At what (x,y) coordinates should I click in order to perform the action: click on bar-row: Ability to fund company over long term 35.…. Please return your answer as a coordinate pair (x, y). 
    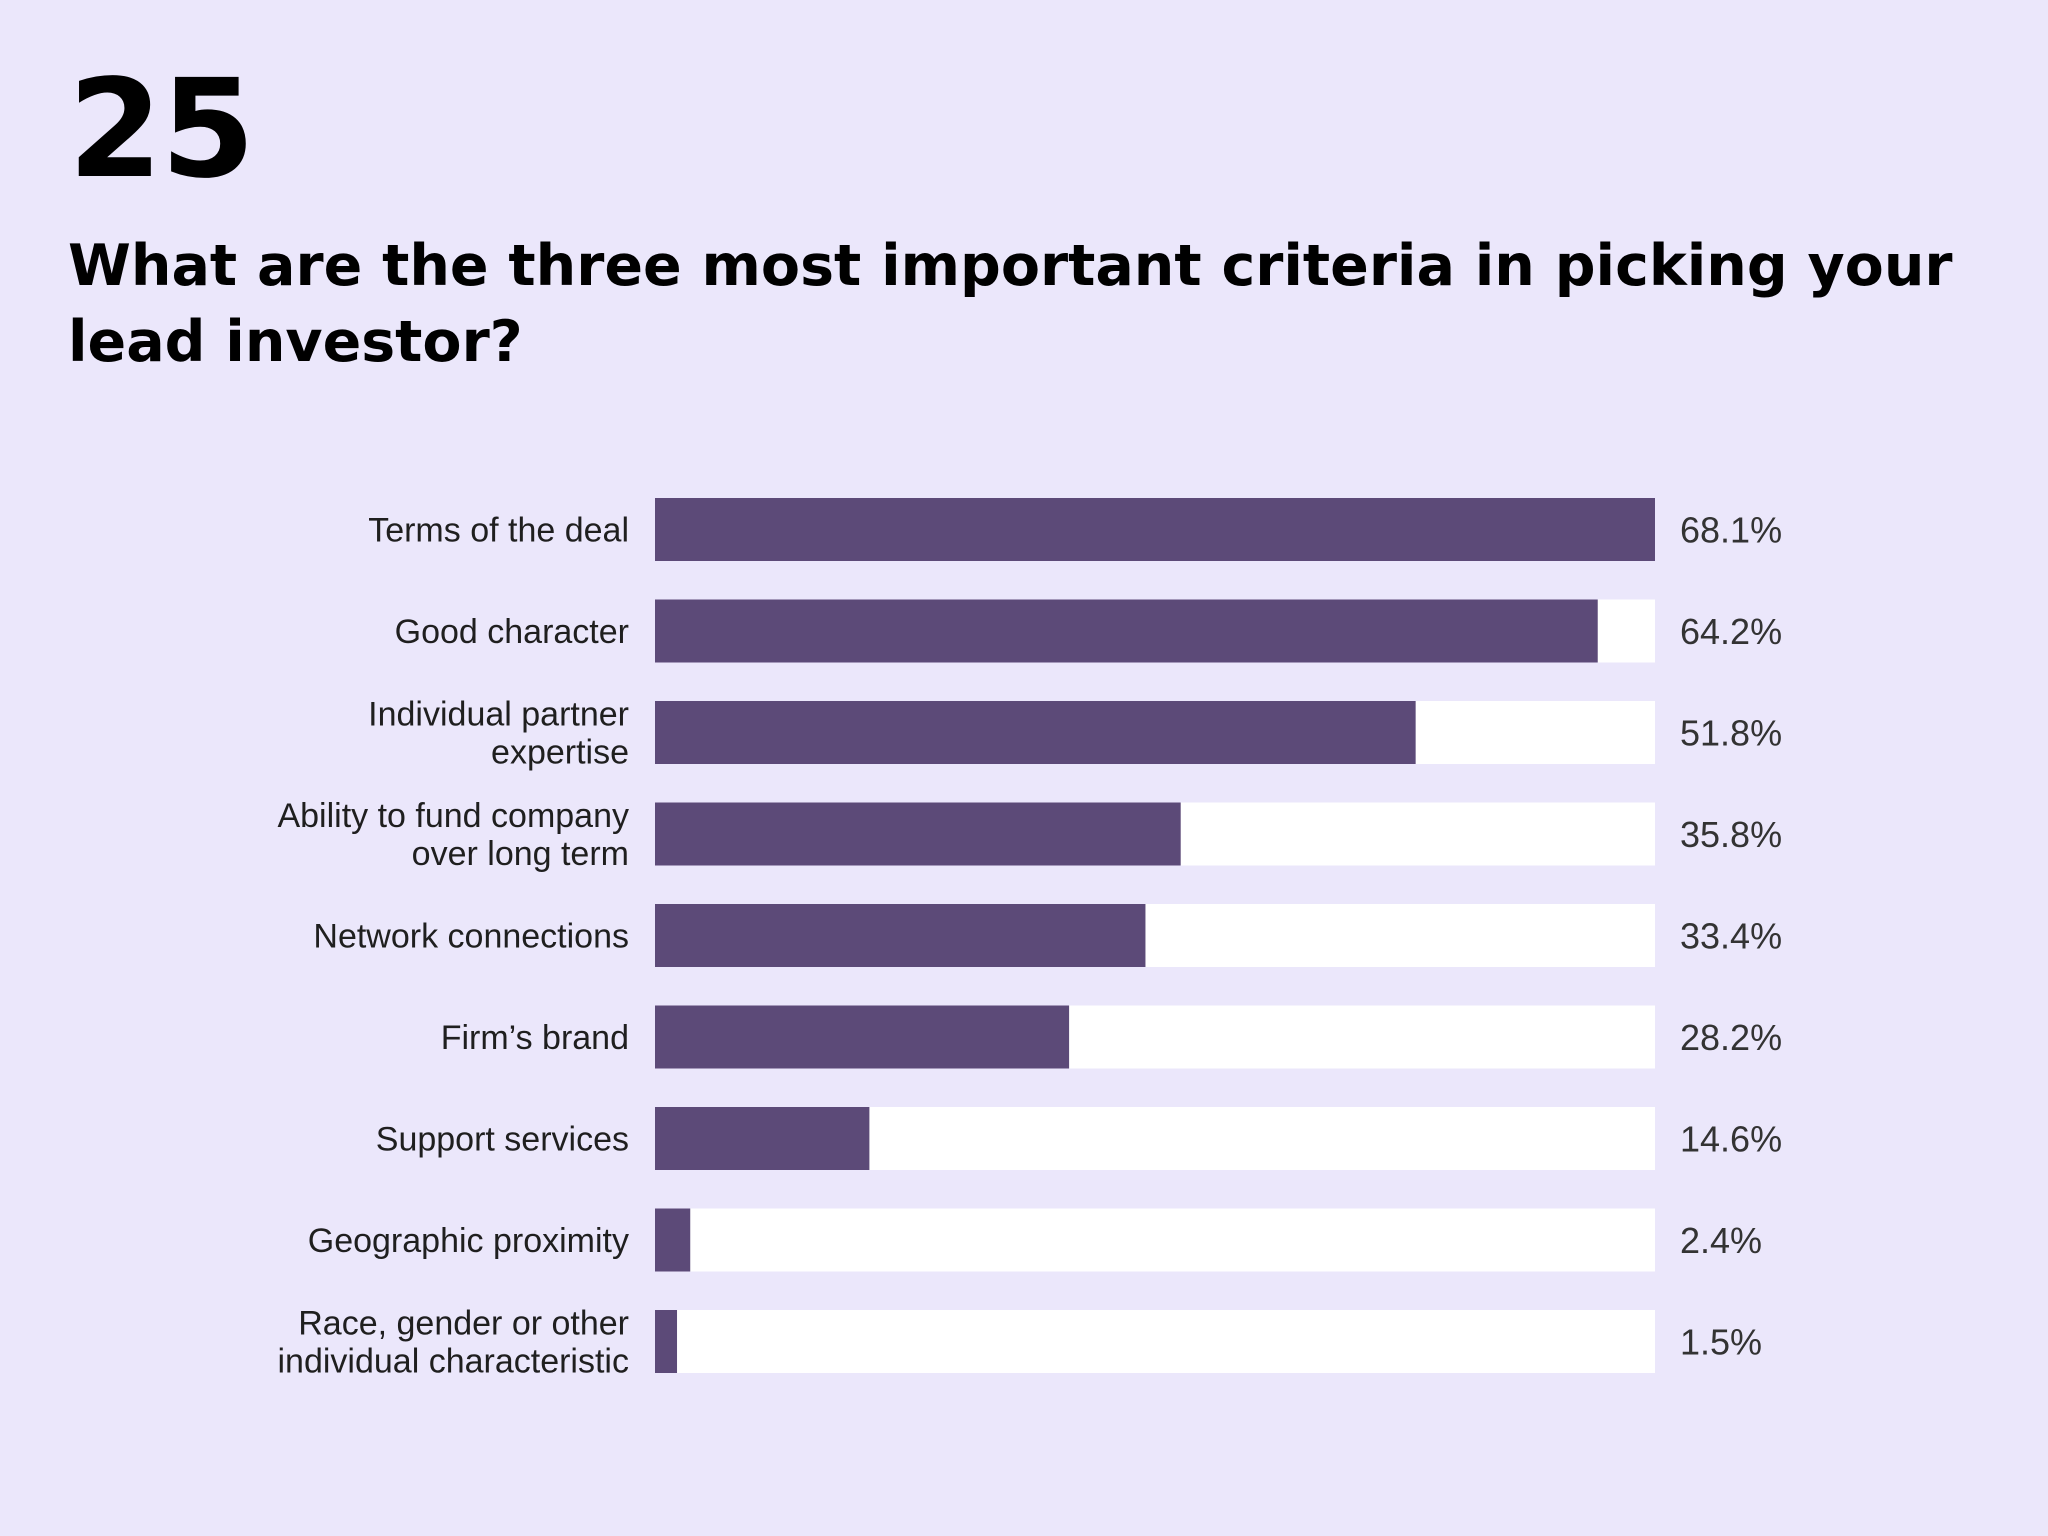
    Looking at the image, I should click on (1029, 835).